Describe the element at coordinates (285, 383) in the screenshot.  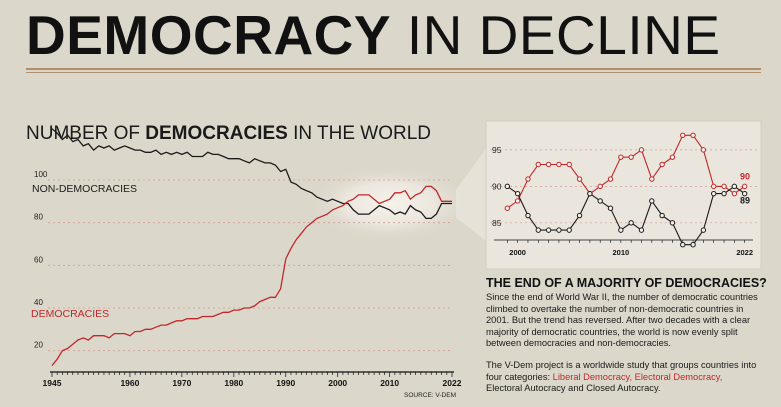
I see `x-tick-label: 1990` at that location.